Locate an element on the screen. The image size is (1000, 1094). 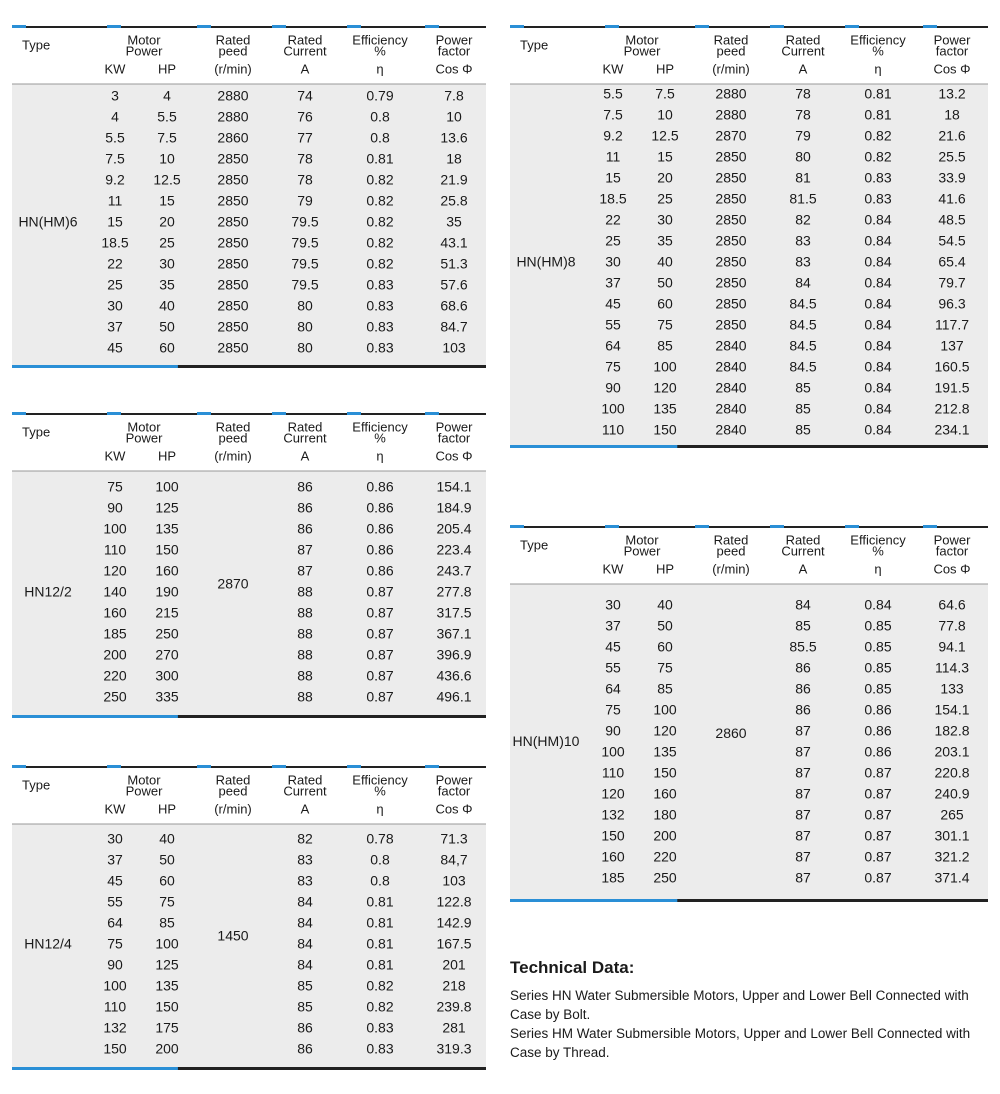
column-header: KW is located at coordinates (614, 68).